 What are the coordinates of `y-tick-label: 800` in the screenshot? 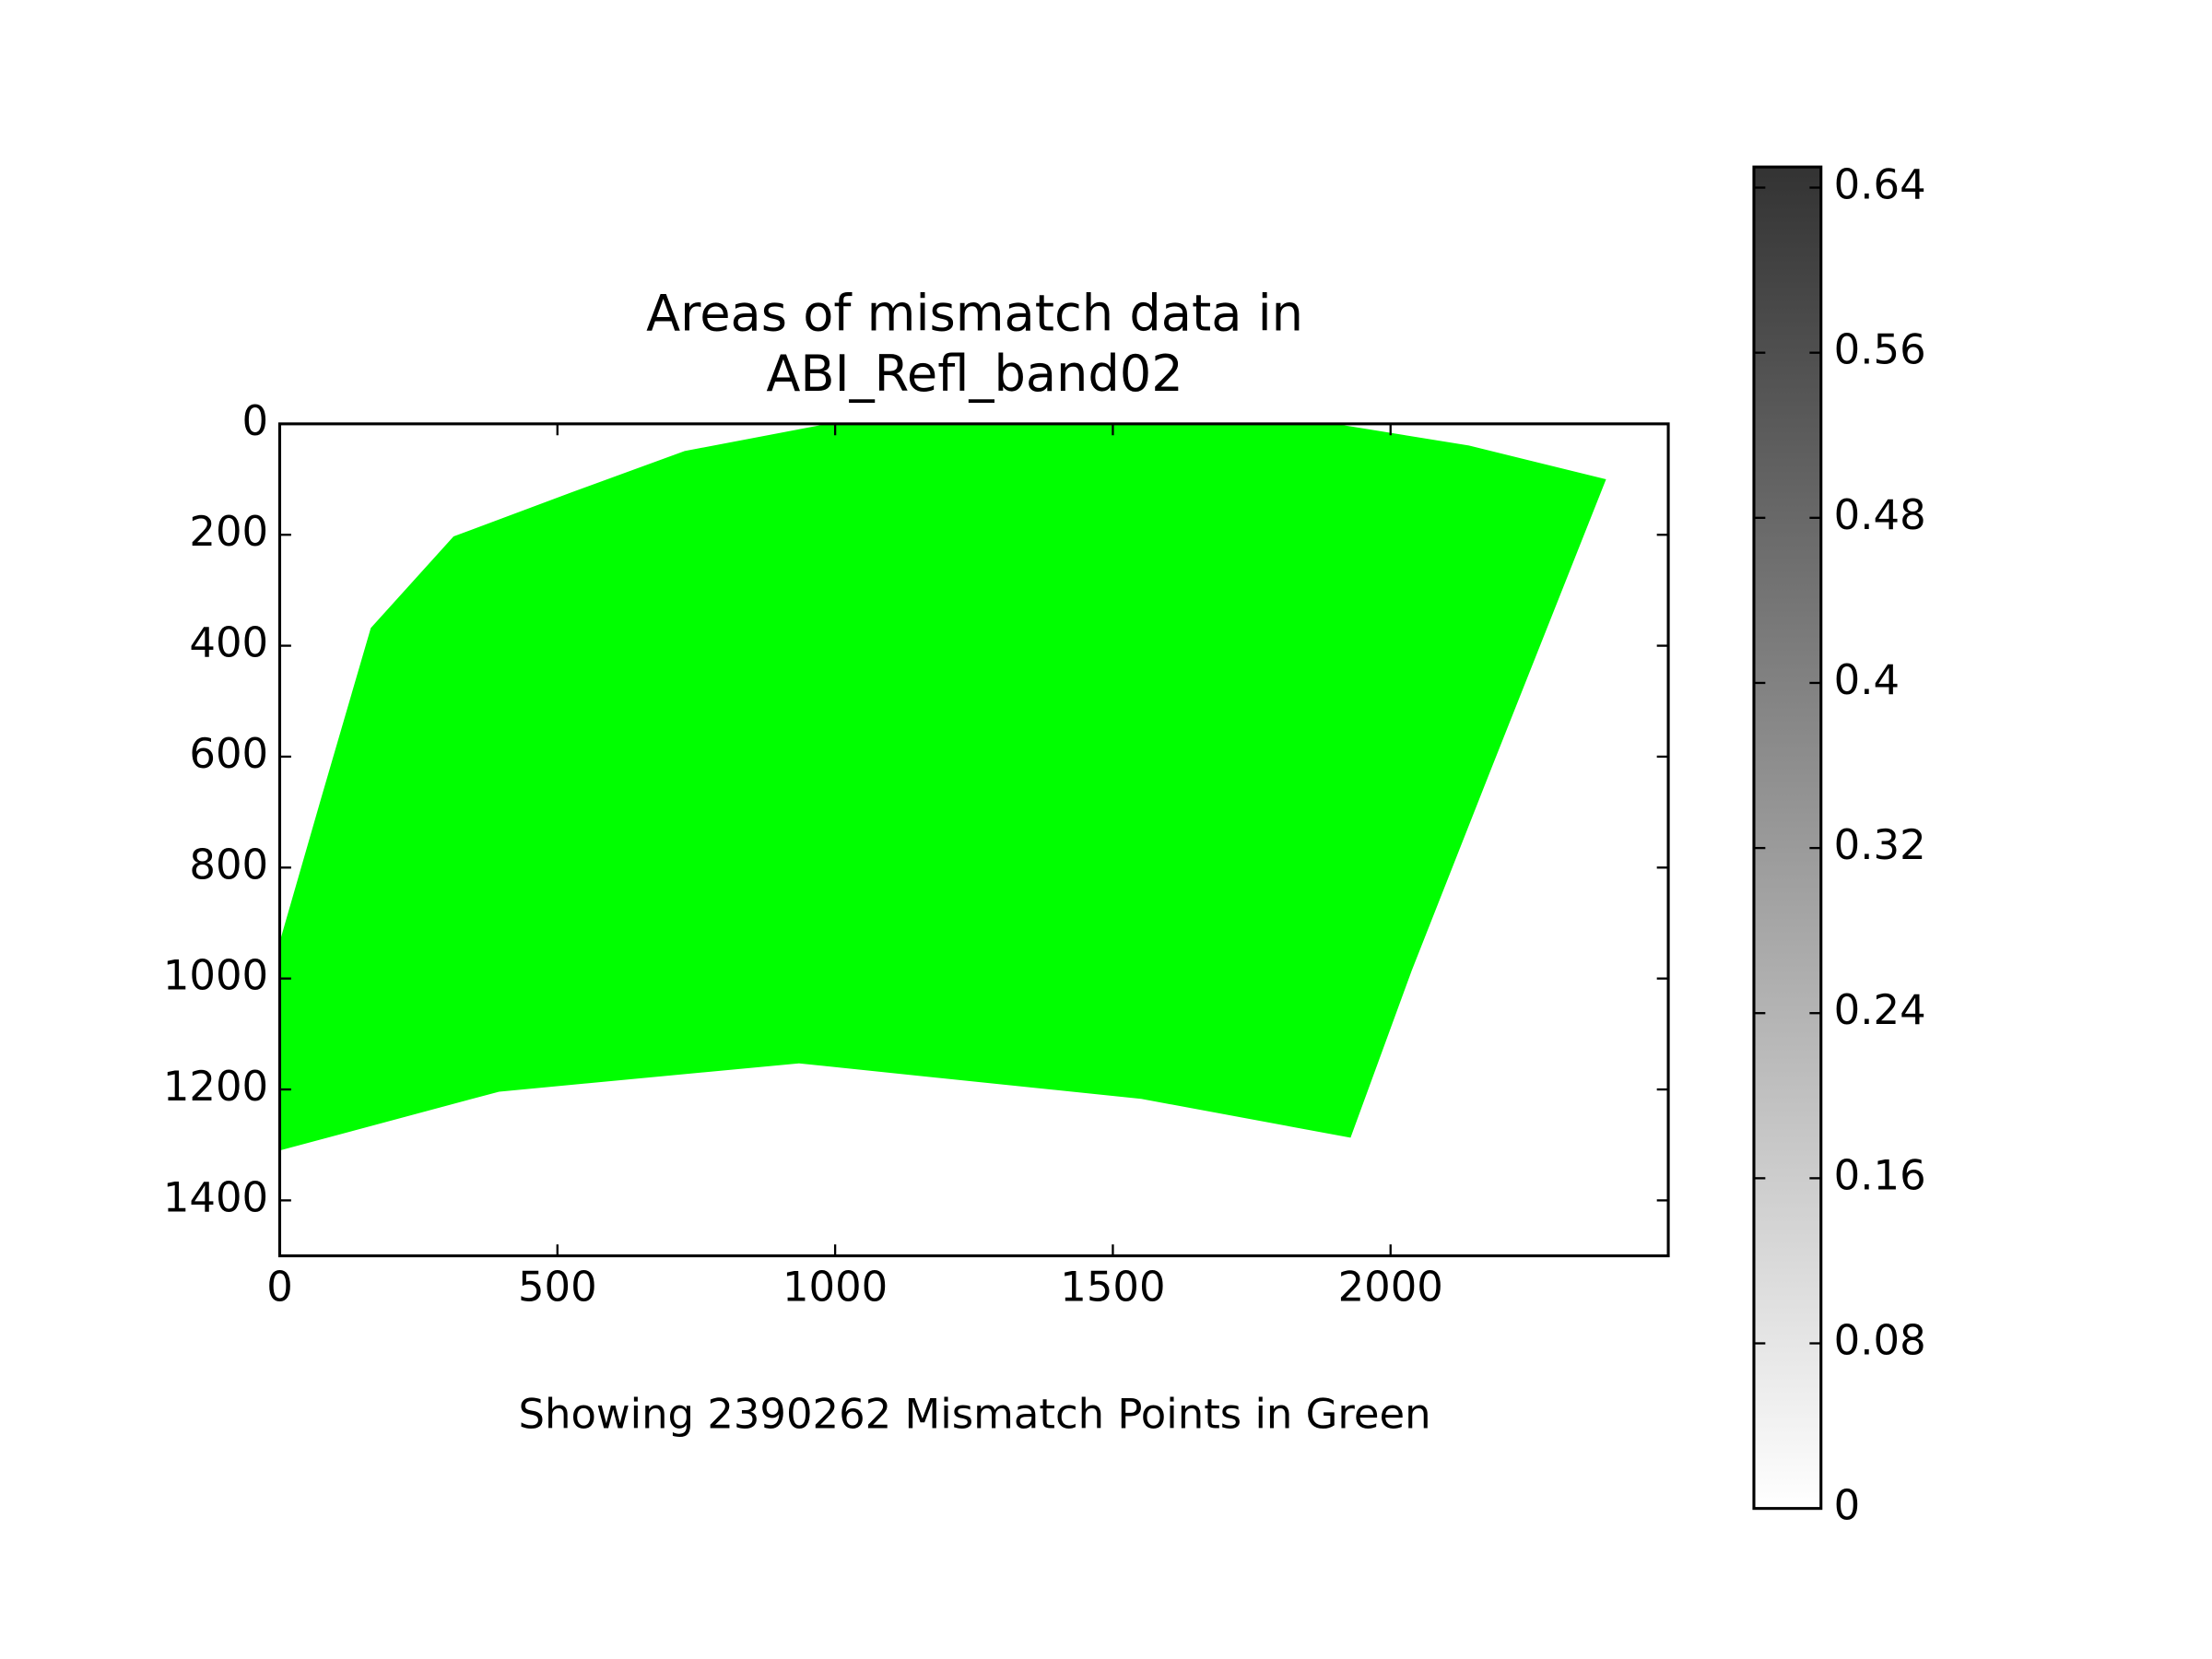 It's located at (228, 864).